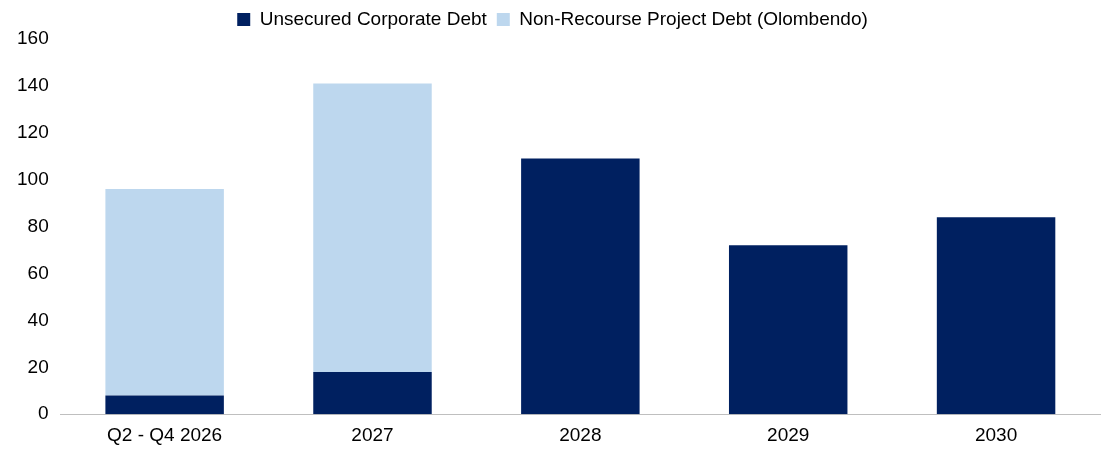 Image resolution: width=1115 pixels, height=462 pixels. What do you see at coordinates (43, 413) in the screenshot?
I see `y-tick-label: 0` at bounding box center [43, 413].